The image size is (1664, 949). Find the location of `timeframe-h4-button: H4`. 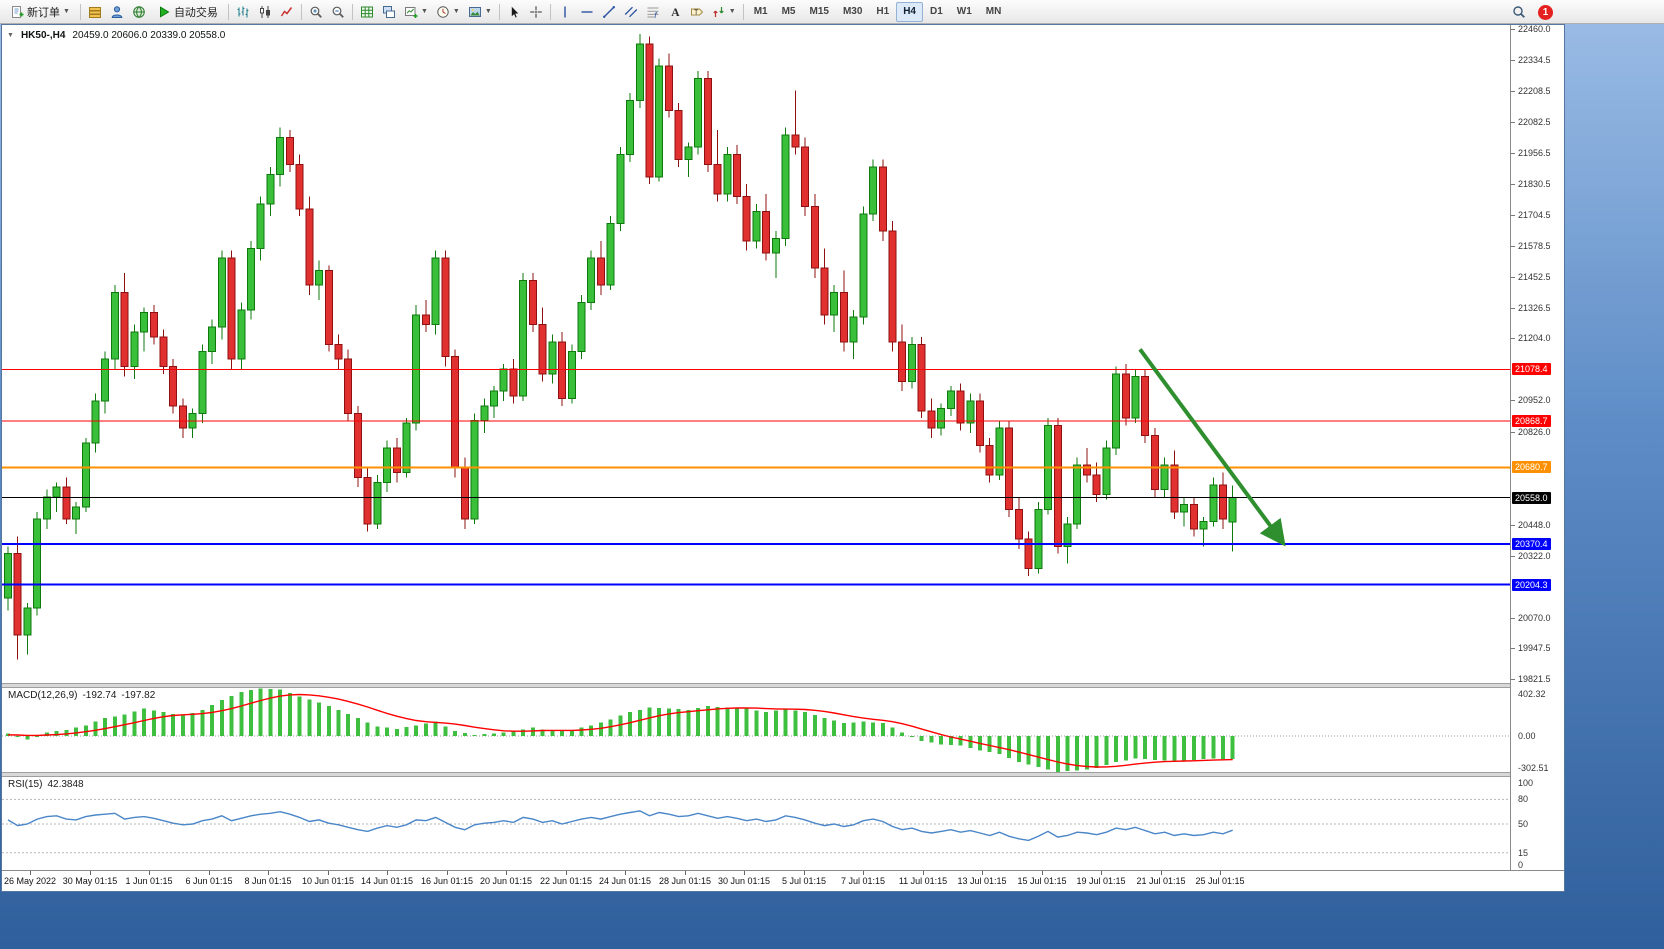

timeframe-h4-button: H4 is located at coordinates (909, 11).